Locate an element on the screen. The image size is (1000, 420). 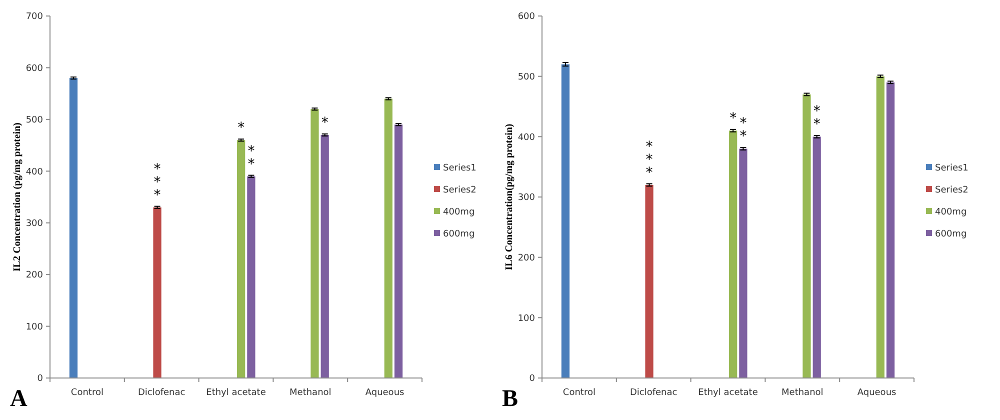
y-axis-title: IL2 Concentration (pg/mg protein) is located at coordinates (17, 197).